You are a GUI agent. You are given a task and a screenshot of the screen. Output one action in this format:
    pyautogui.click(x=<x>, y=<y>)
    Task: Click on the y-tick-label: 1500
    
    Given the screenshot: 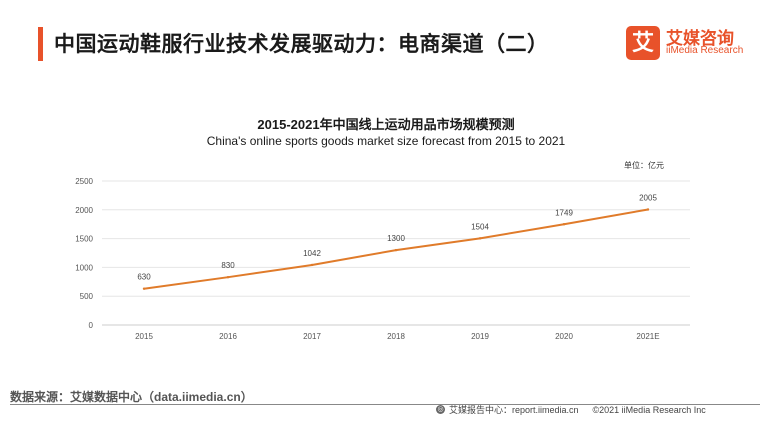 What is the action you would take?
    pyautogui.click(x=84, y=239)
    